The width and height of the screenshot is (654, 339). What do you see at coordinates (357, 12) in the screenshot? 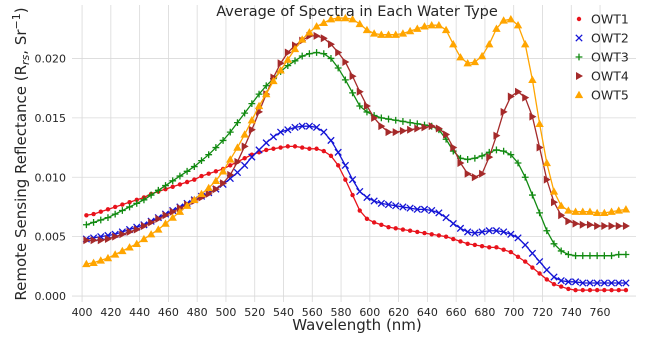
I see `chart-title: Average of Spectra in Each Water Type` at bounding box center [357, 12].